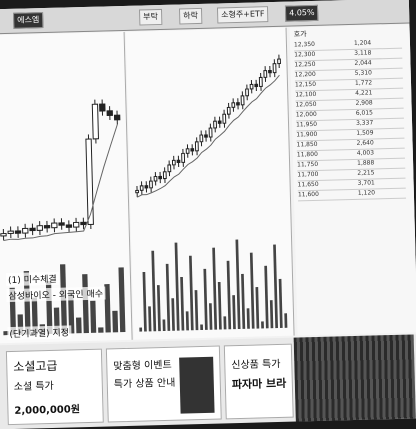 This screenshot has height=429, width=416. Describe the element at coordinates (355, 377) in the screenshot. I see `ad-photo` at that location.